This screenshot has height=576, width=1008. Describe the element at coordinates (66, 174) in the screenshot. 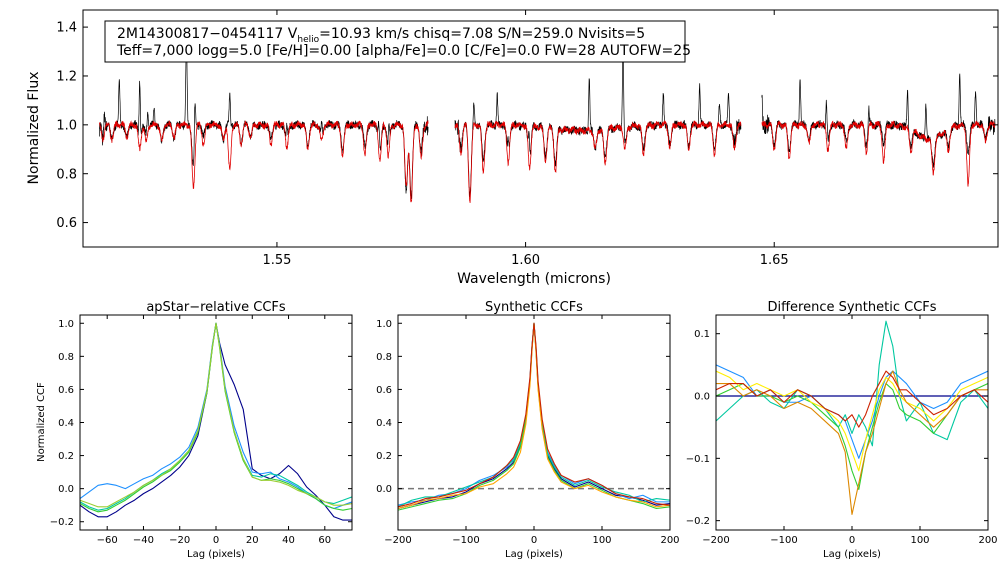

I see `spectrum-y-tick-label: 0.8` at that location.